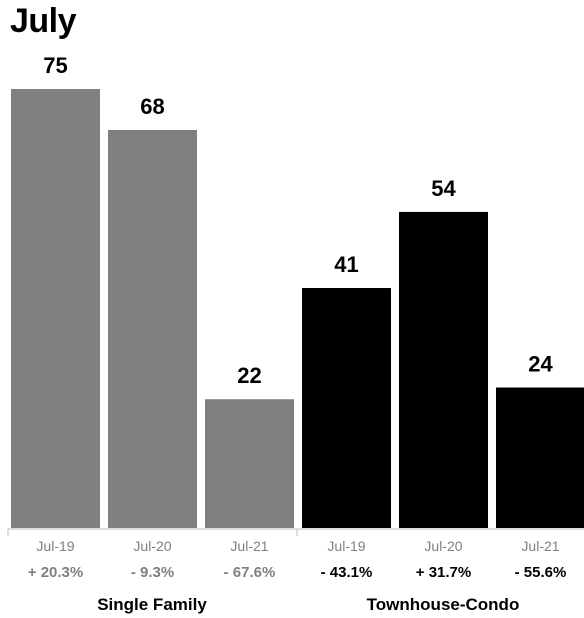  I want to click on chart-title: July, so click(43, 21).